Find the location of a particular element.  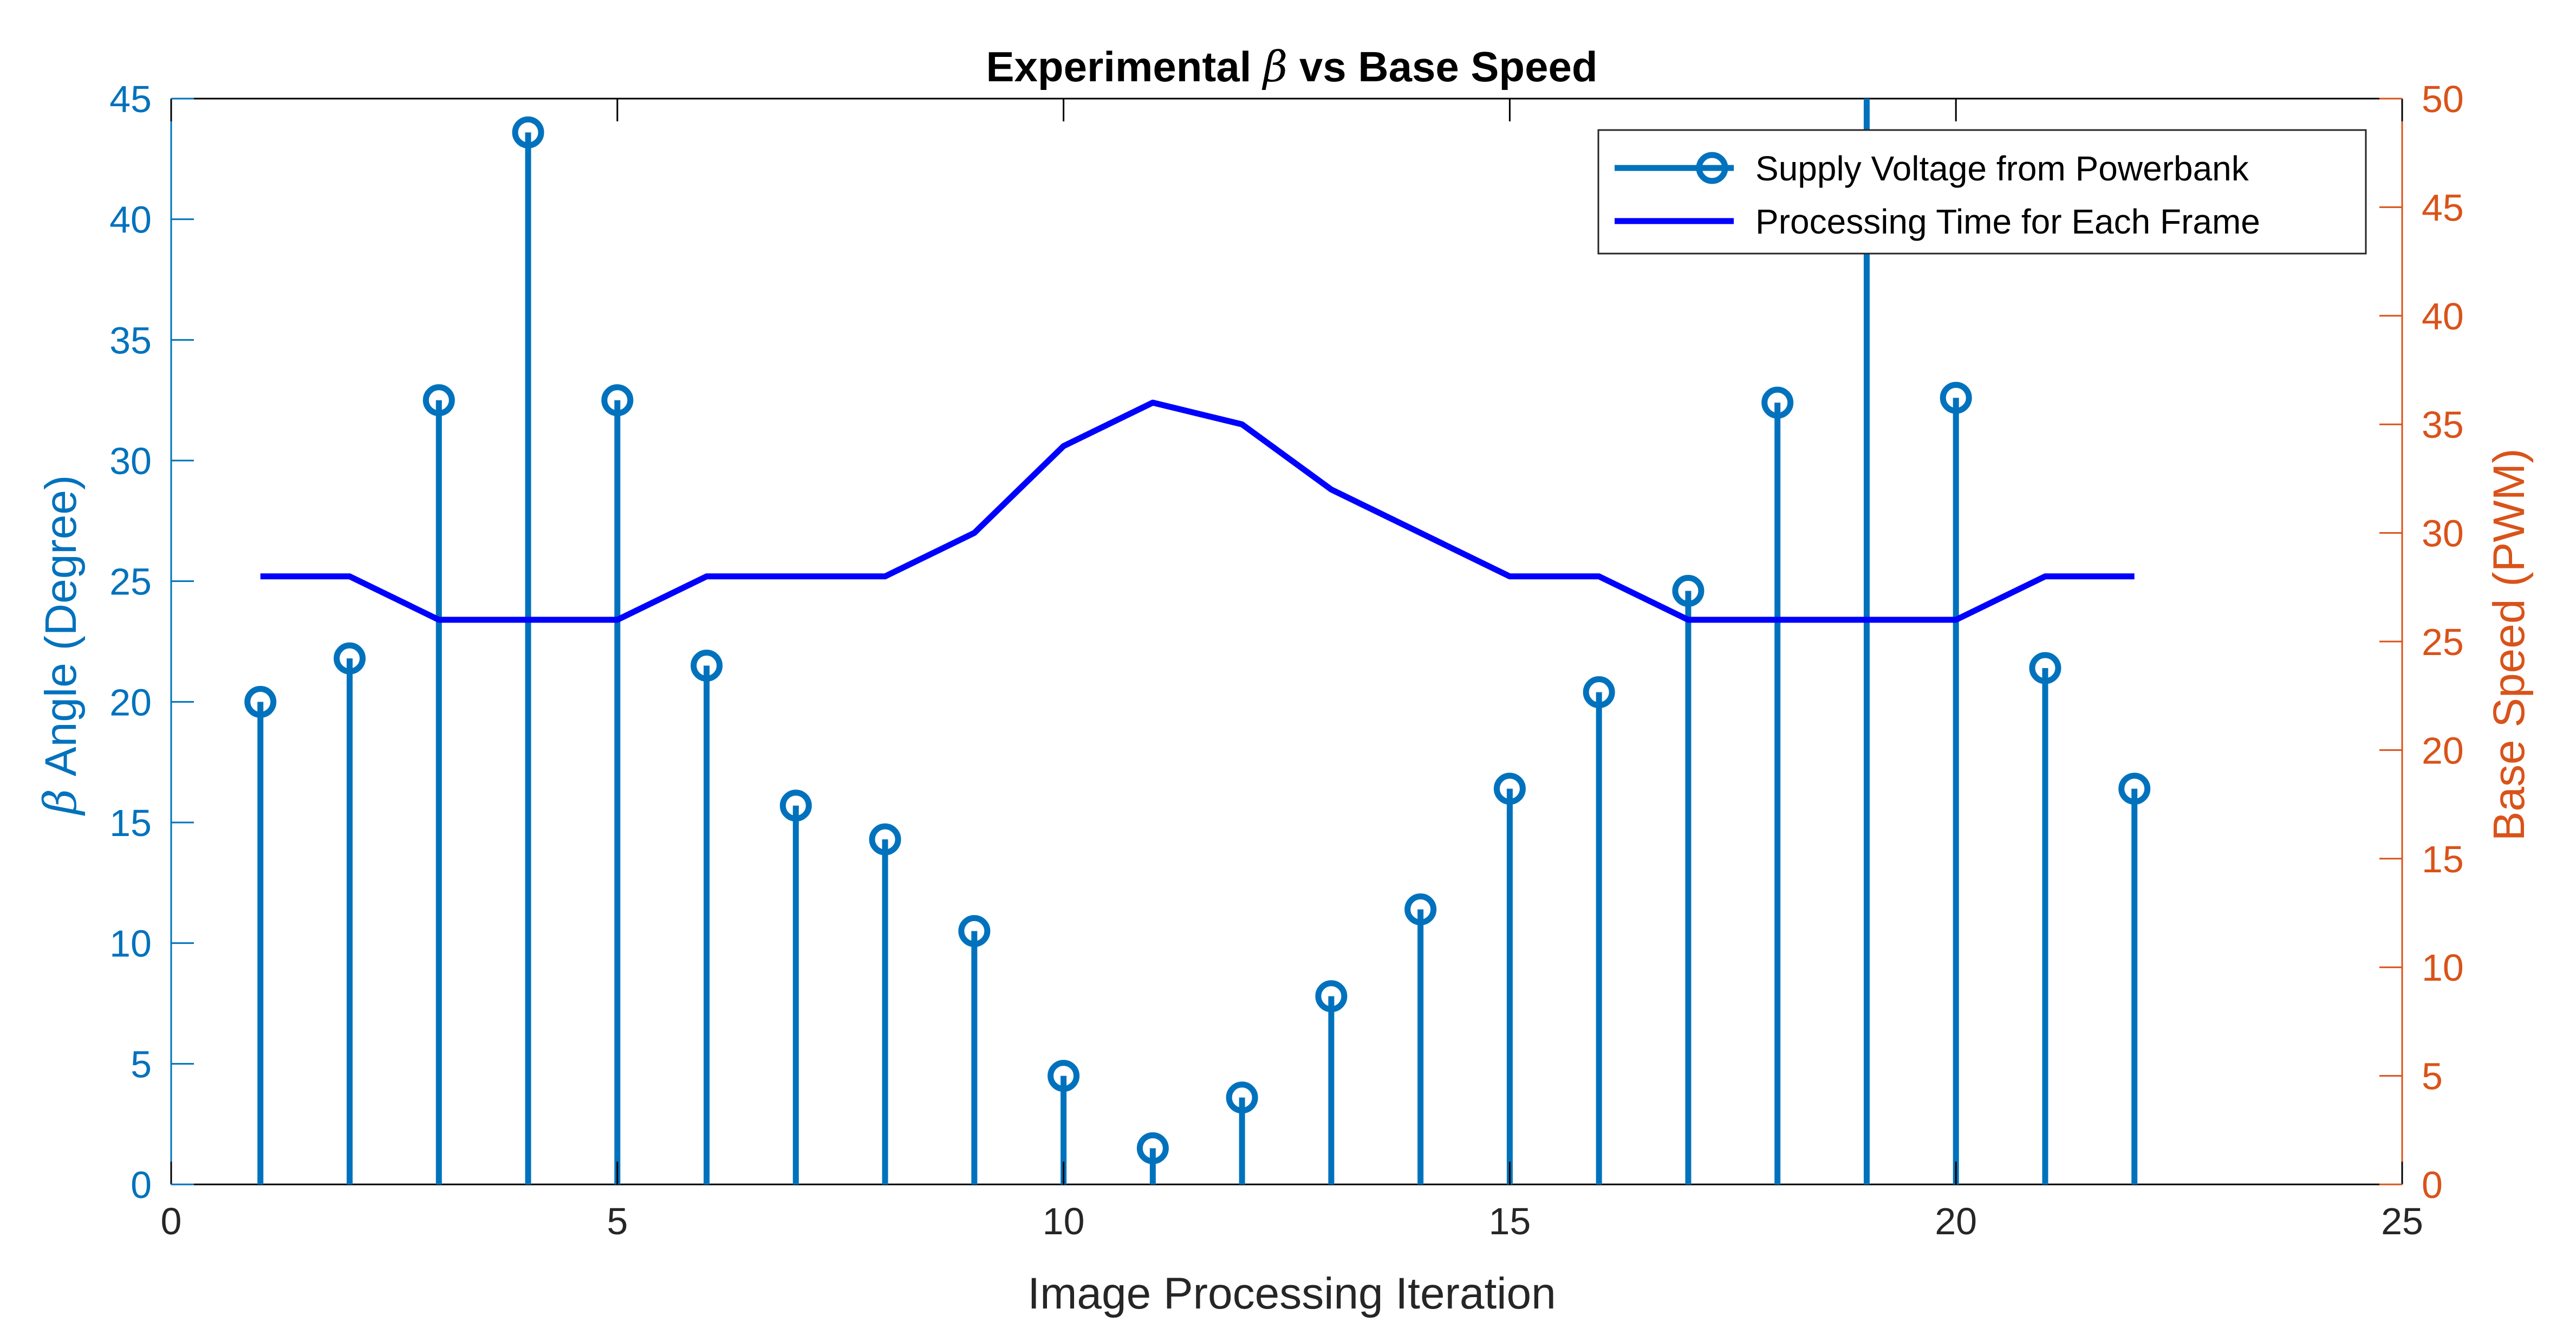

y-axis-right-label: Base Speed (PWM) is located at coordinates (2509, 645).